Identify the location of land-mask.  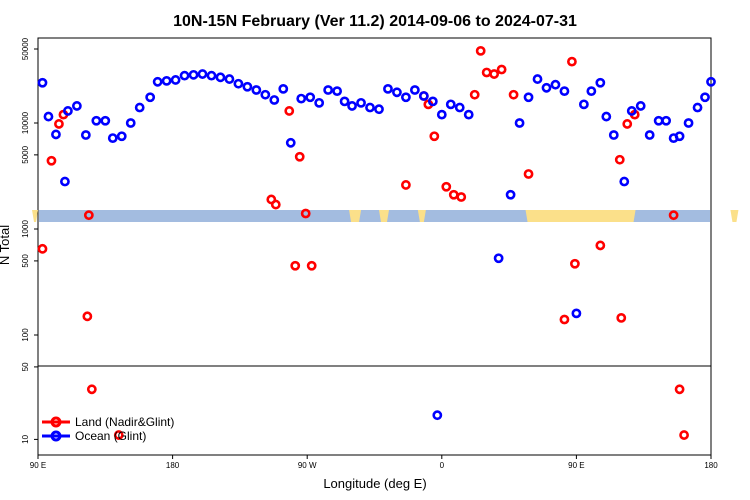
(385, 216).